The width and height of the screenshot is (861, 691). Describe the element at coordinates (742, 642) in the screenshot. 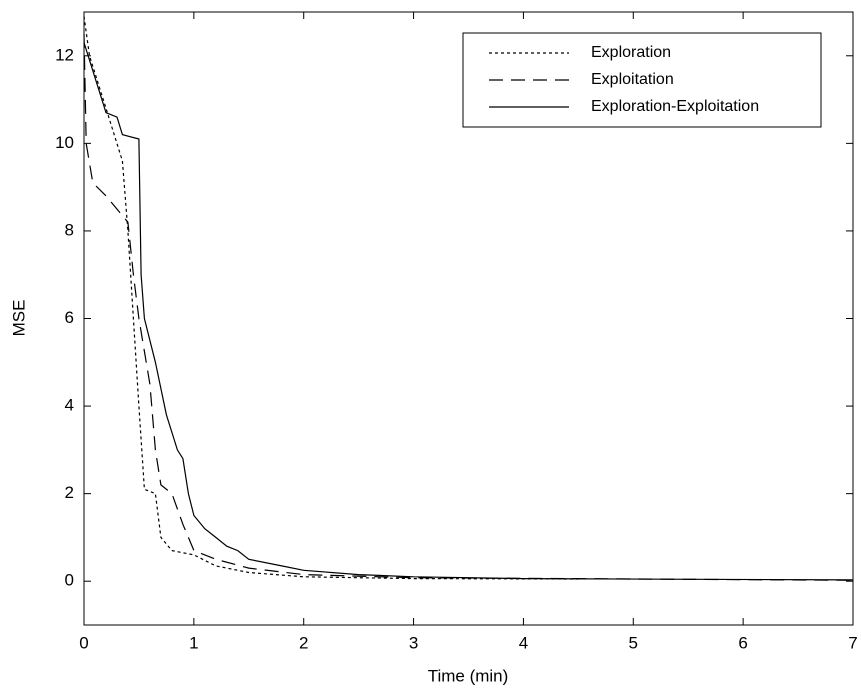

I see `x-tick-label: 6` at that location.